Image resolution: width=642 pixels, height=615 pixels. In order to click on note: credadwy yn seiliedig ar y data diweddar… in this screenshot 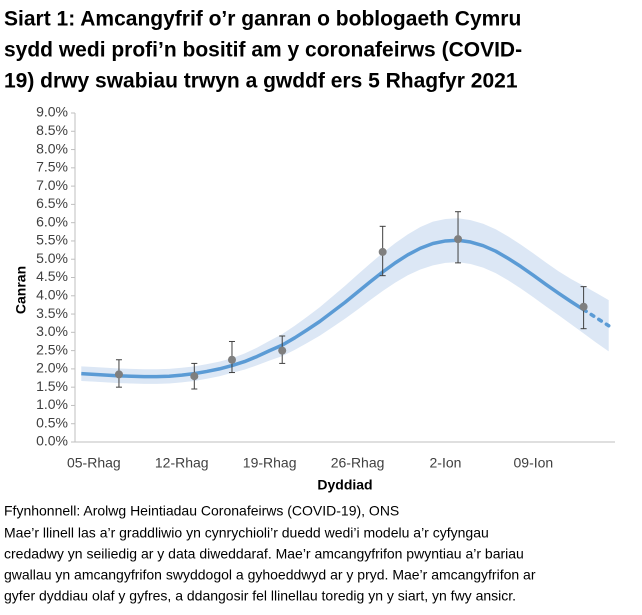, I will do `click(264, 554)`.